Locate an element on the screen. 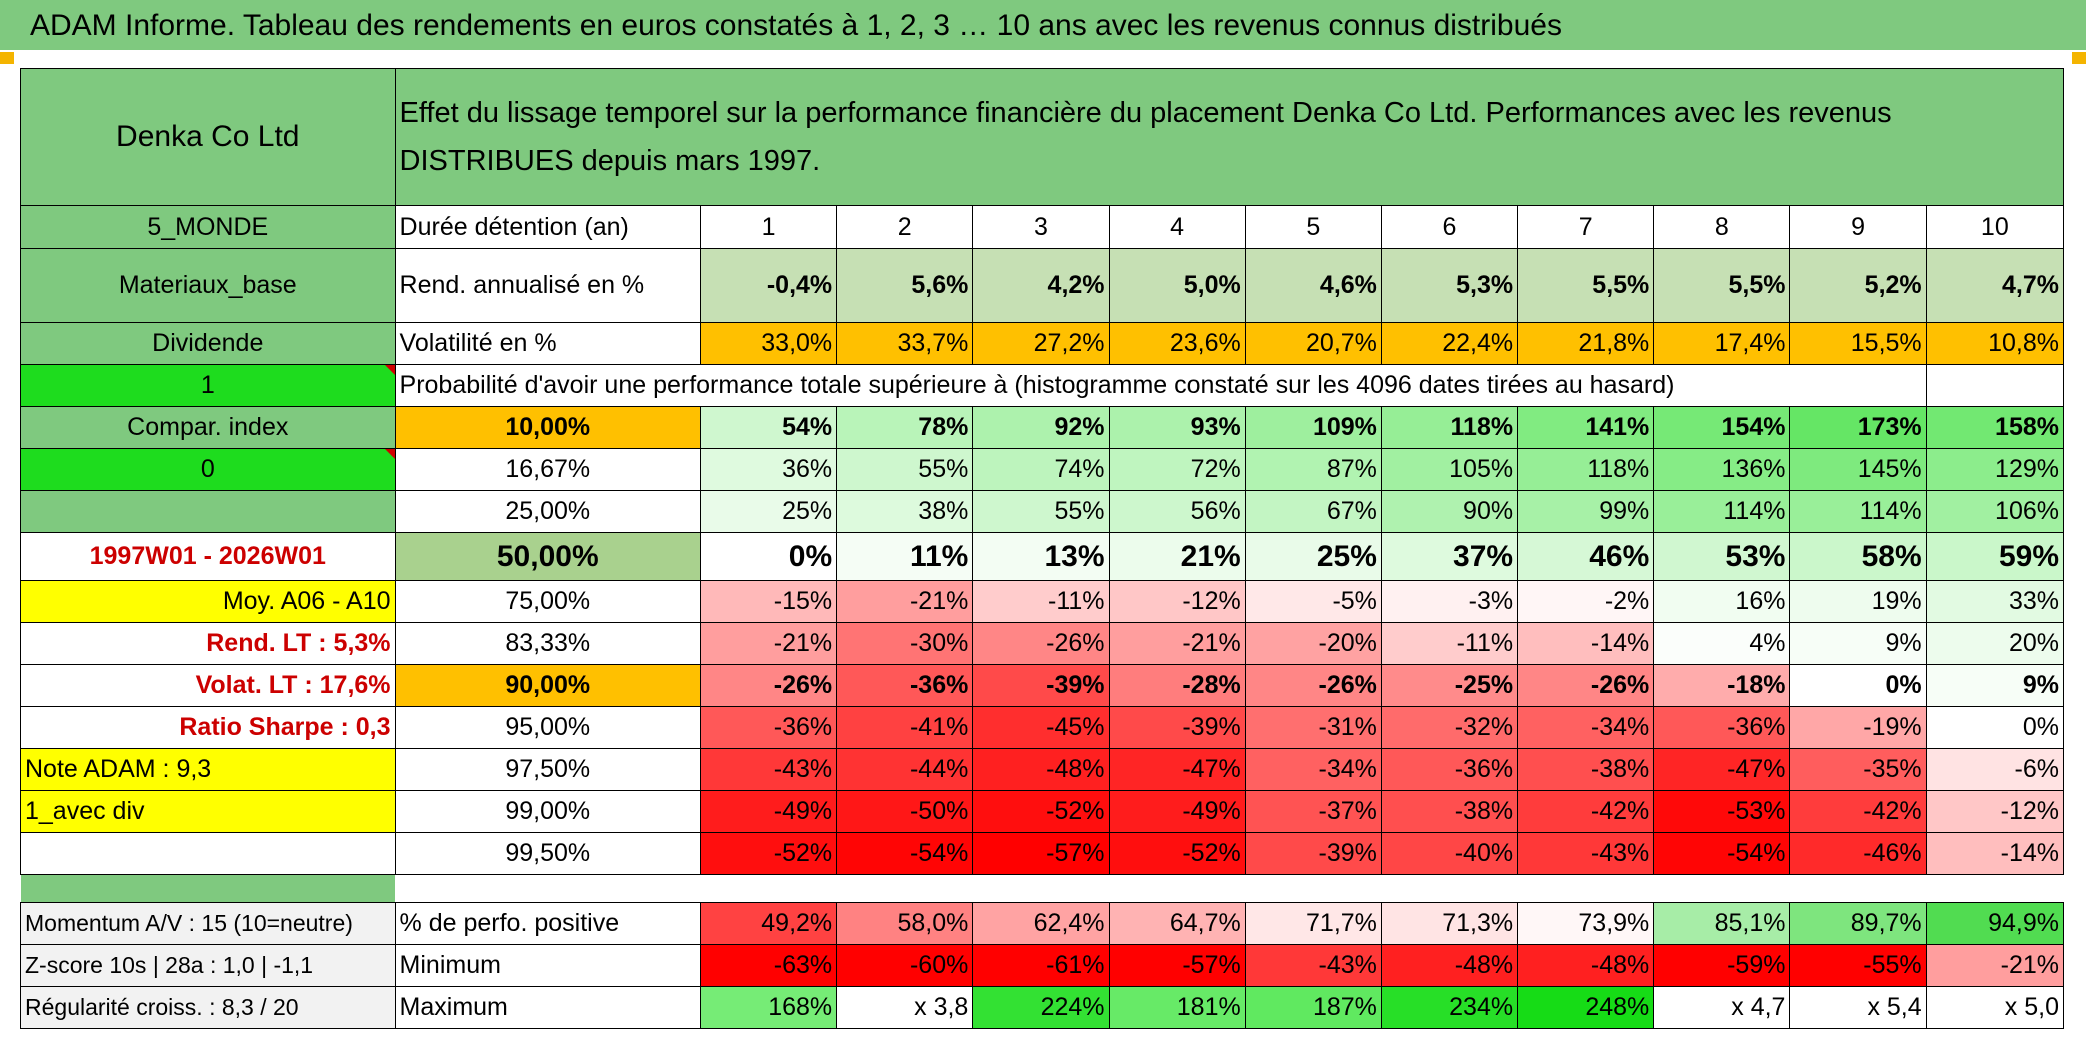 The height and width of the screenshot is (1044, 2086). quantile-value-cell: -38% is located at coordinates (1449, 811).